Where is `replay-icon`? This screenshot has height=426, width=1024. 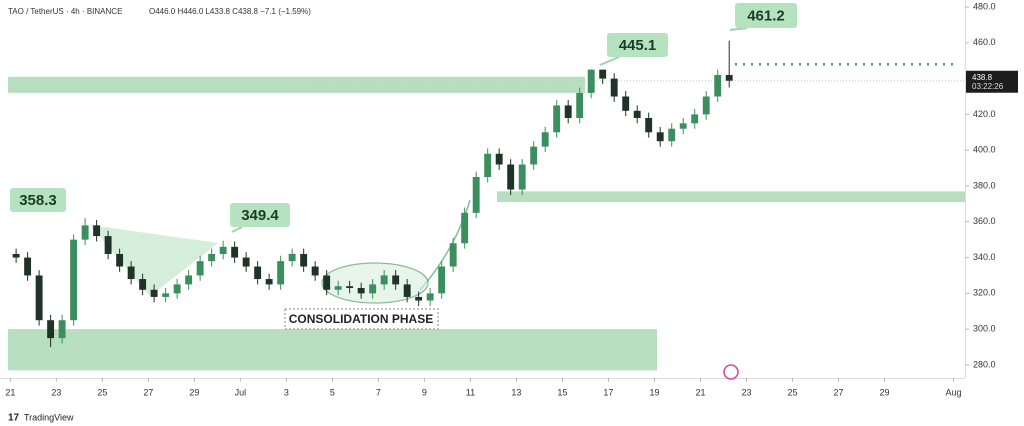 replay-icon is located at coordinates (731, 372).